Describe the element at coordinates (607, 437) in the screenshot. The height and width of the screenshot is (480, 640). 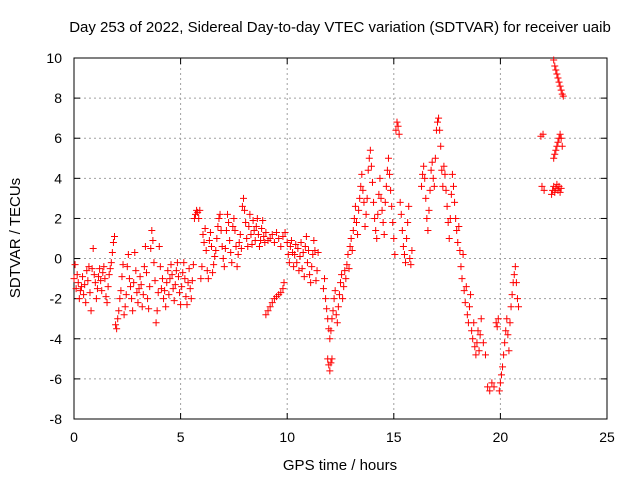
I see `x-tick-label: 25` at that location.